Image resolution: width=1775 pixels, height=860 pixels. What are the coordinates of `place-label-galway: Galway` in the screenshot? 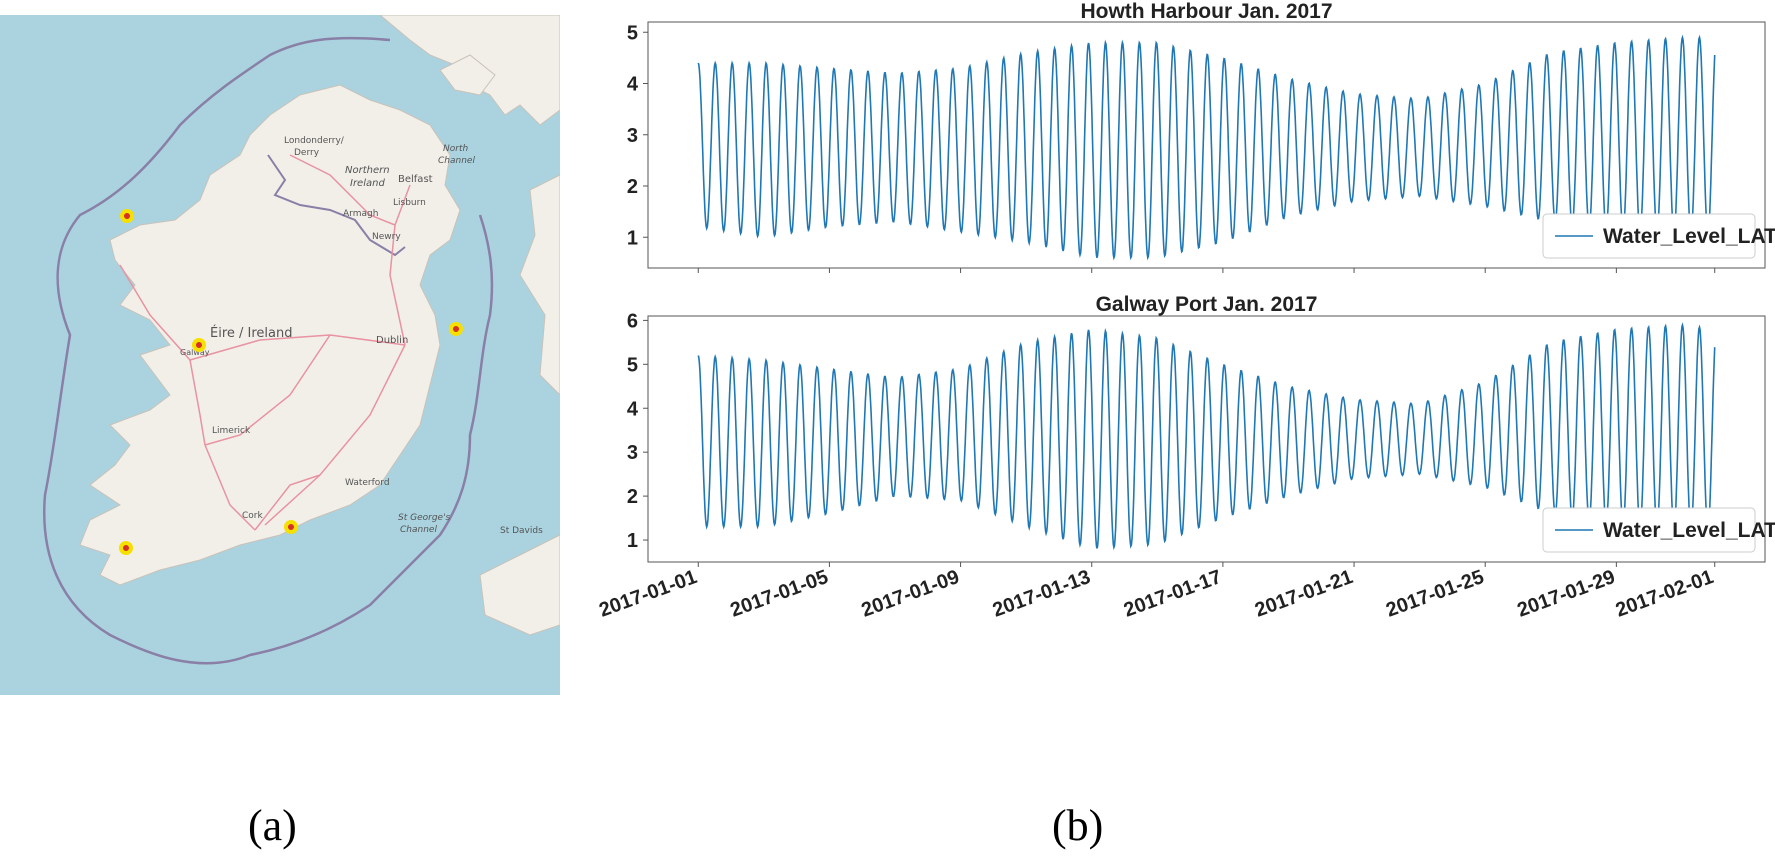 It's located at (195, 352).